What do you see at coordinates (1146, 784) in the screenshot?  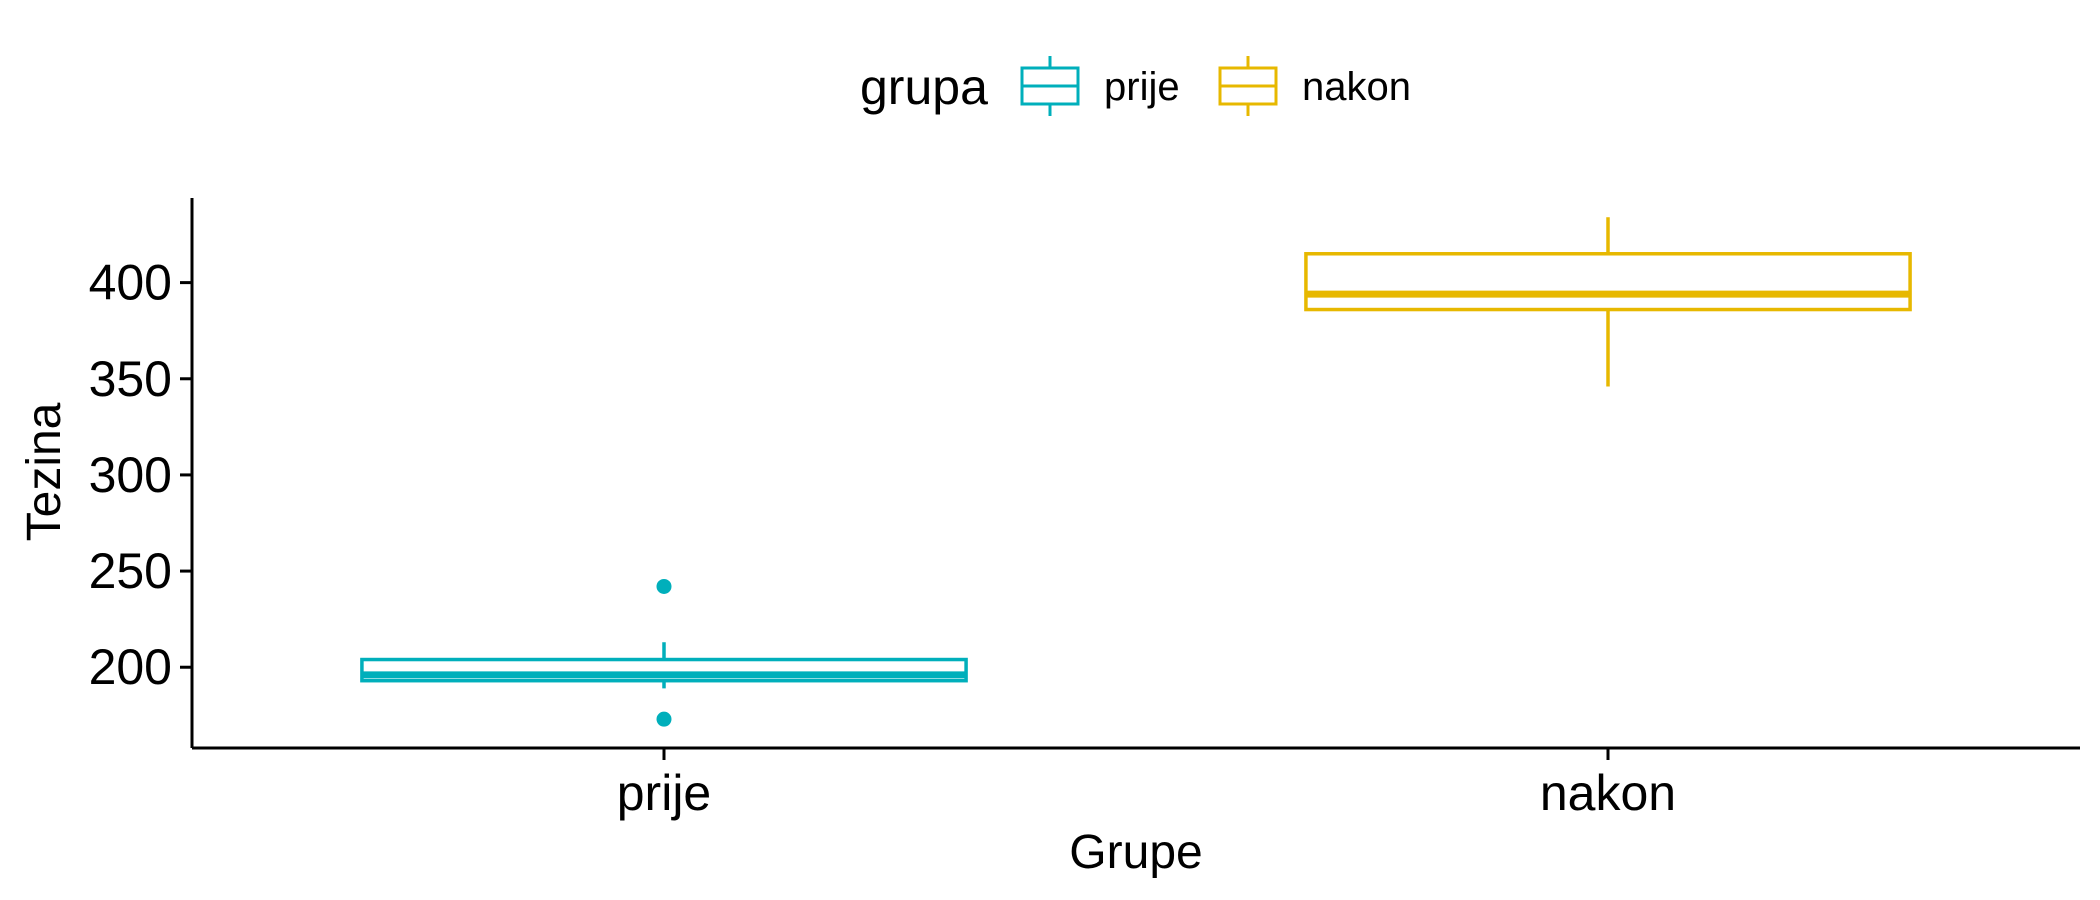 I see `x-axis-ticks: prije nakon` at bounding box center [1146, 784].